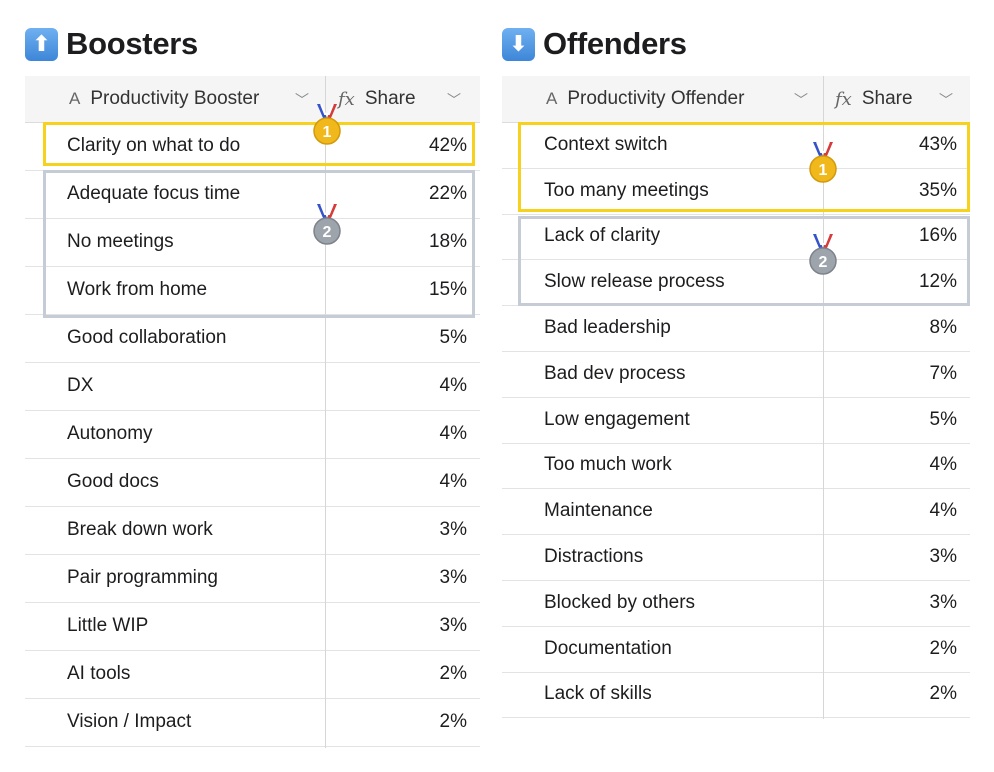 The image size is (994, 772). Describe the element at coordinates (252, 530) in the screenshot. I see `table-row: Break down work 3%` at that location.